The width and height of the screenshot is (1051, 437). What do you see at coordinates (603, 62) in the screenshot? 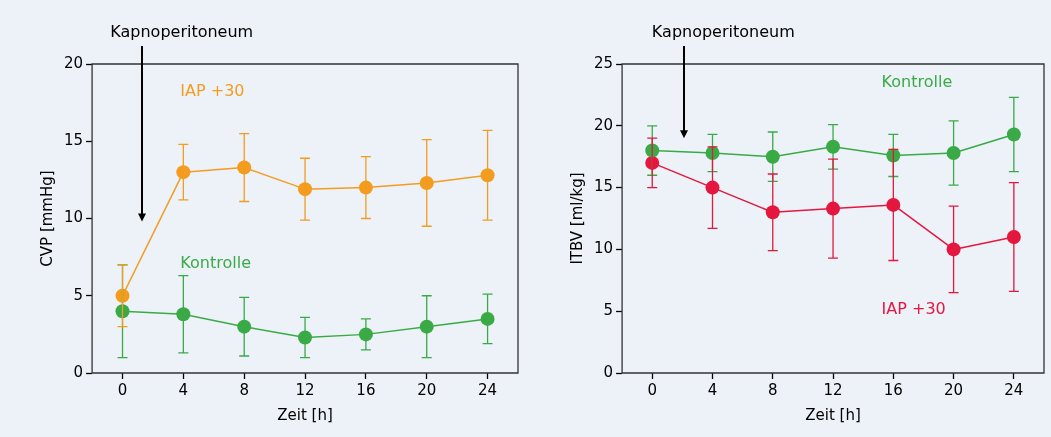
I see `y-tick-label: 25` at bounding box center [603, 62].